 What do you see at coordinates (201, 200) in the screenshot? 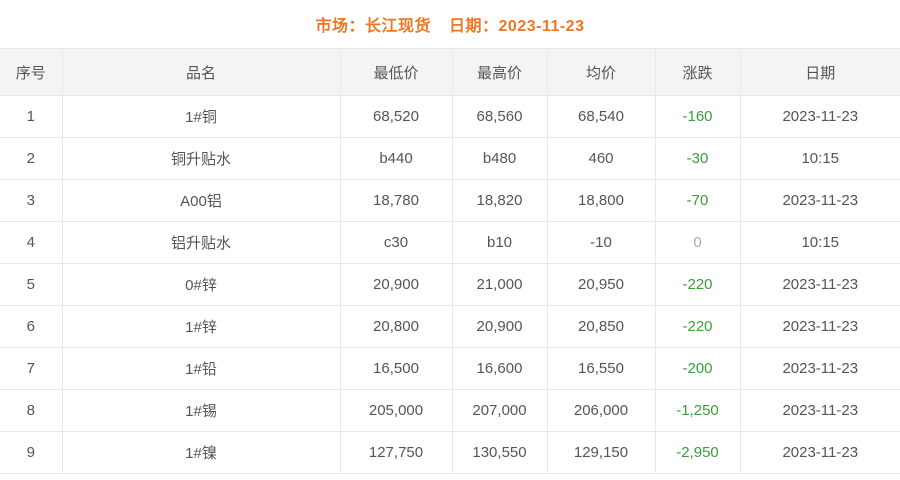
I see `cell-product-name: A00铝` at bounding box center [201, 200].